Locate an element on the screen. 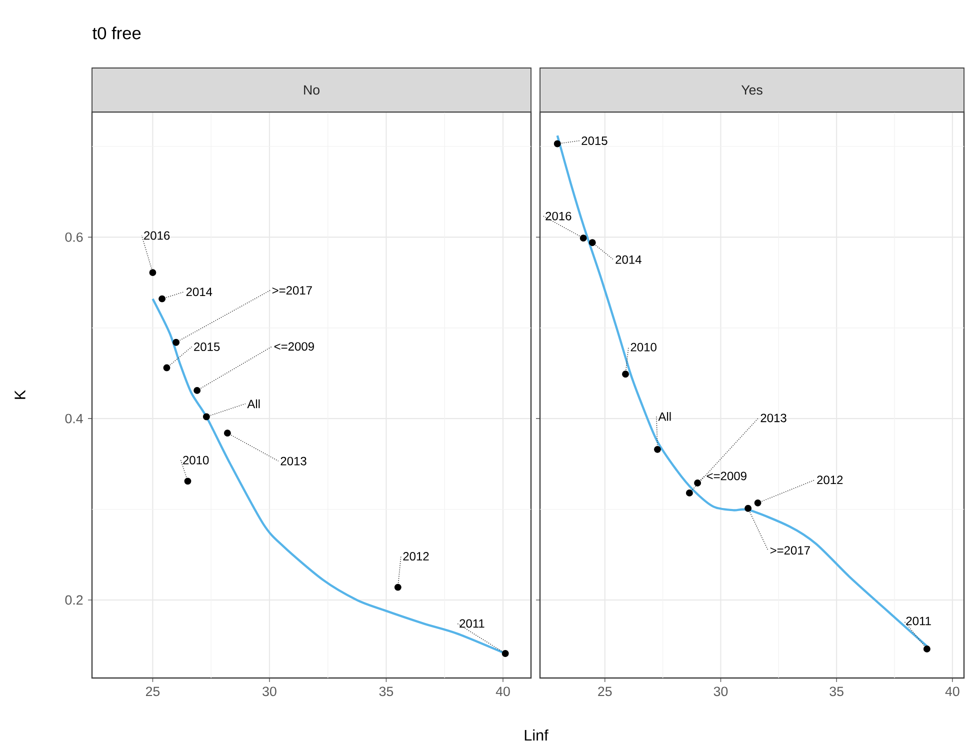  chart-subtitle: No is located at coordinates (312, 90).